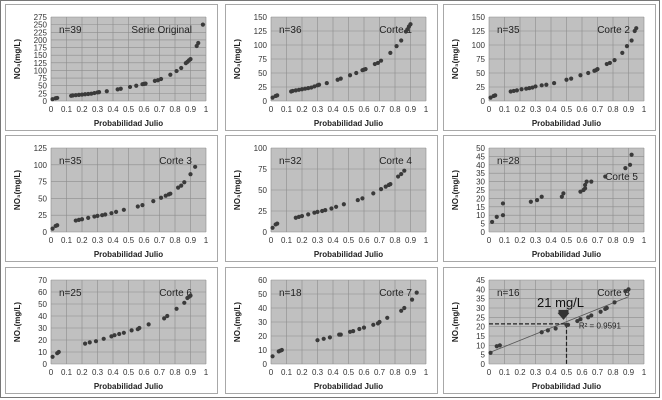 This screenshot has width=662, height=400. Describe the element at coordinates (261, 148) in the screenshot. I see `y-tick-label: 100` at that location.